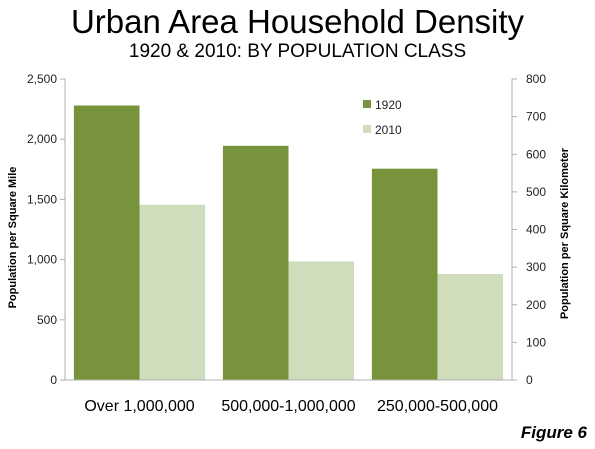 This screenshot has width=595, height=449. What do you see at coordinates (297, 51) in the screenshot?
I see `chart-subtitle: 1920 & 2010: BY POPULATION CLASS` at bounding box center [297, 51].